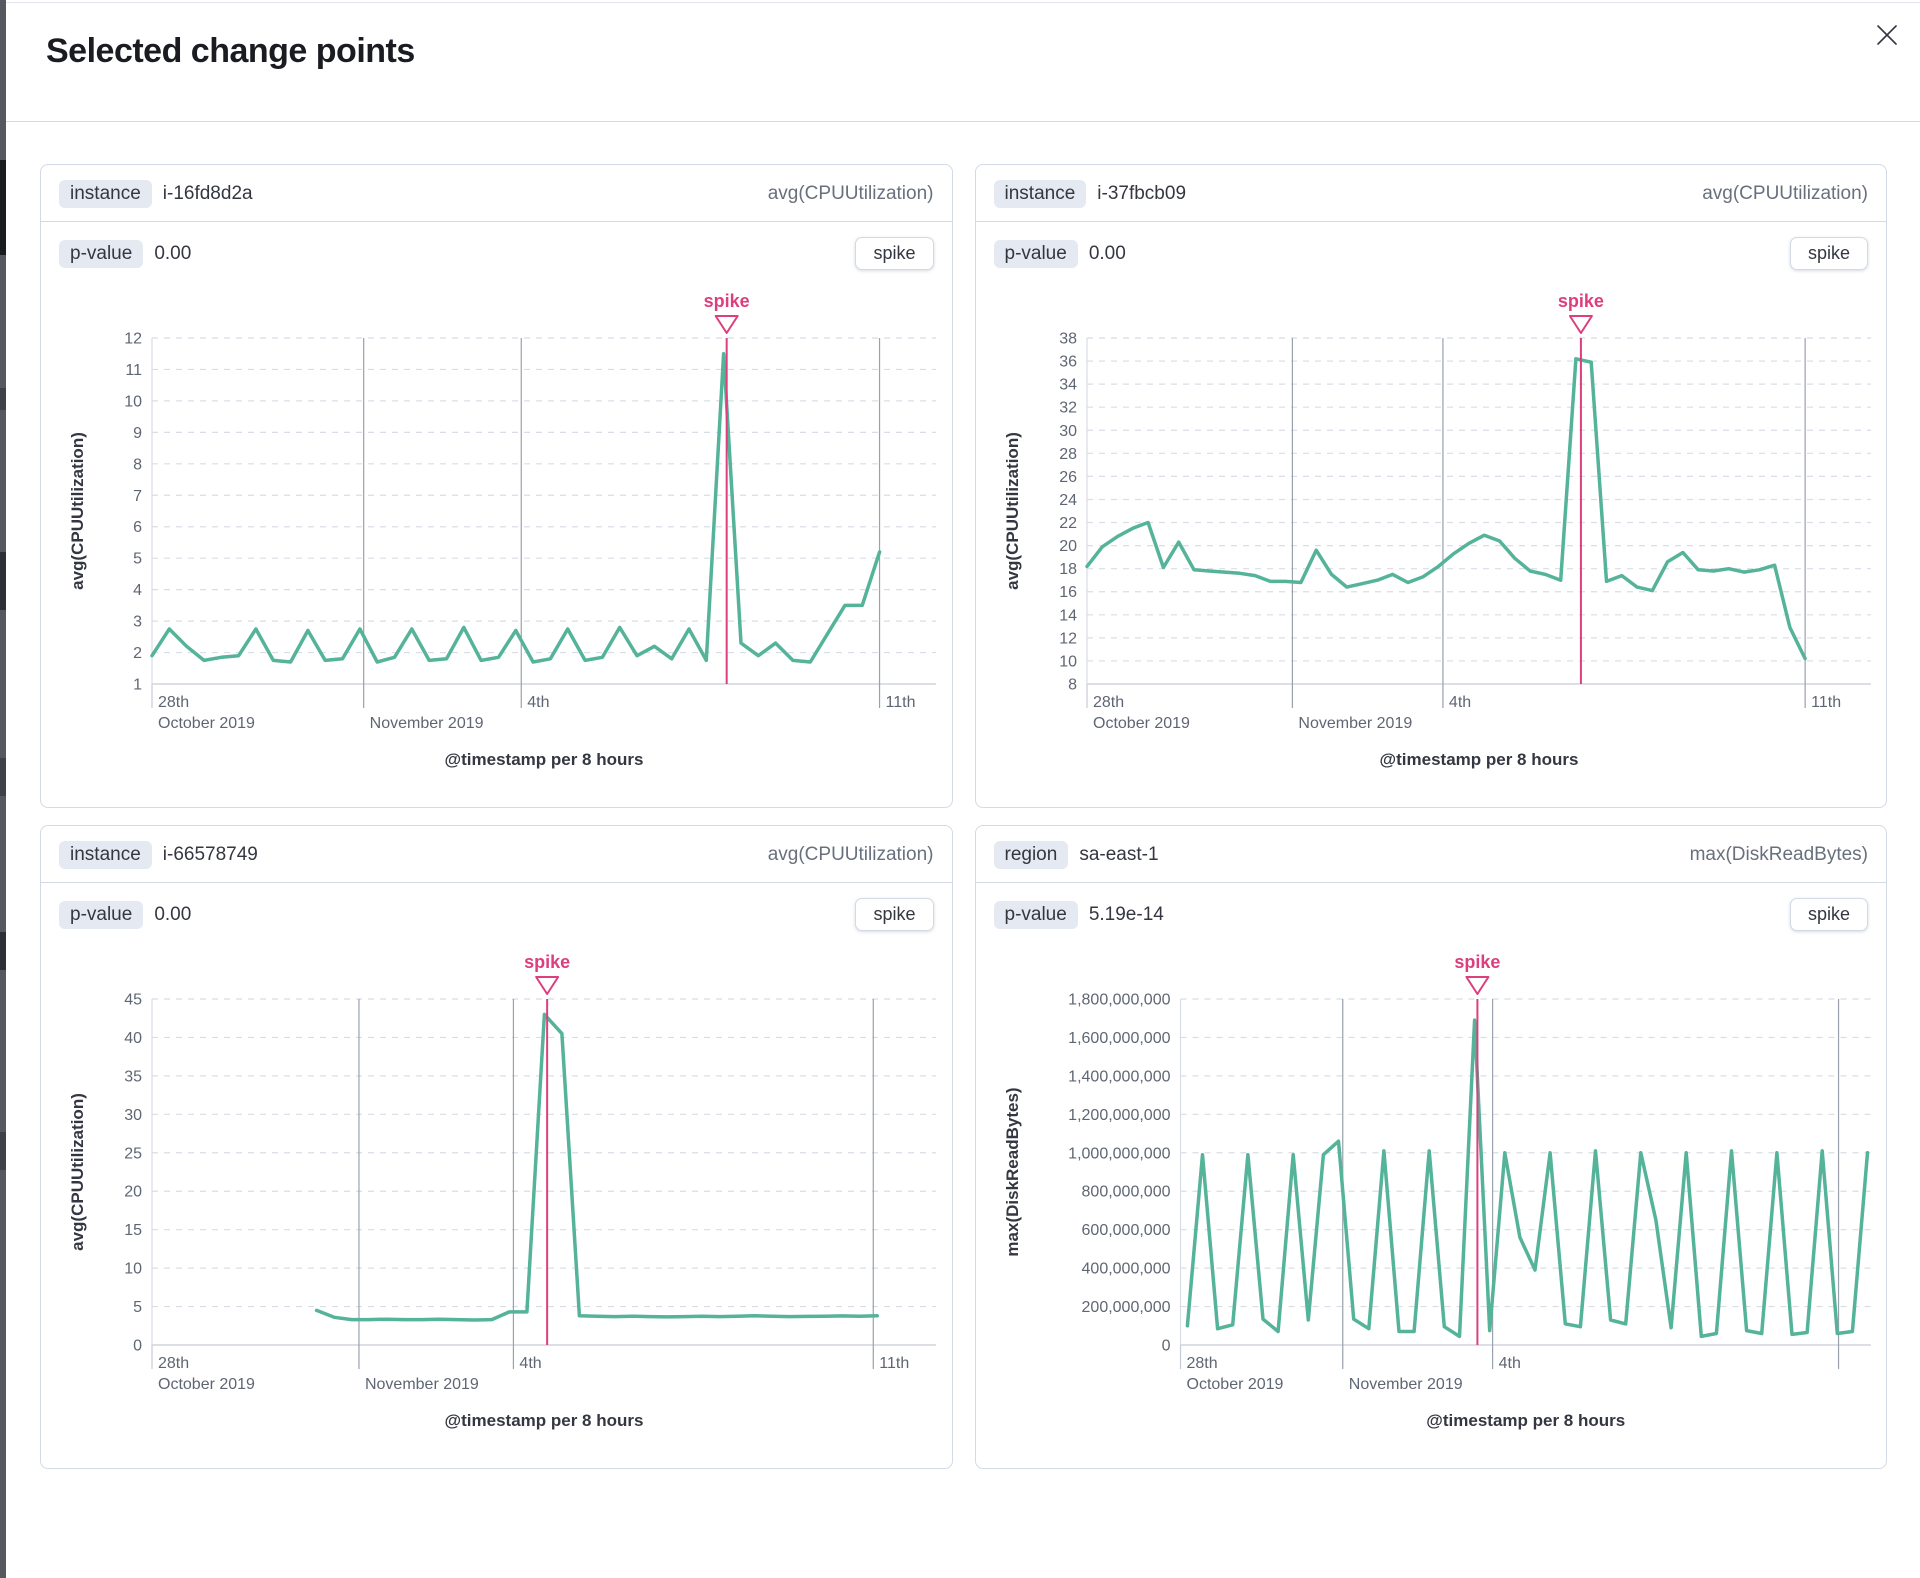  Describe the element at coordinates (1119, 1000) in the screenshot. I see `svg-text: 1,800,000,000` at that location.